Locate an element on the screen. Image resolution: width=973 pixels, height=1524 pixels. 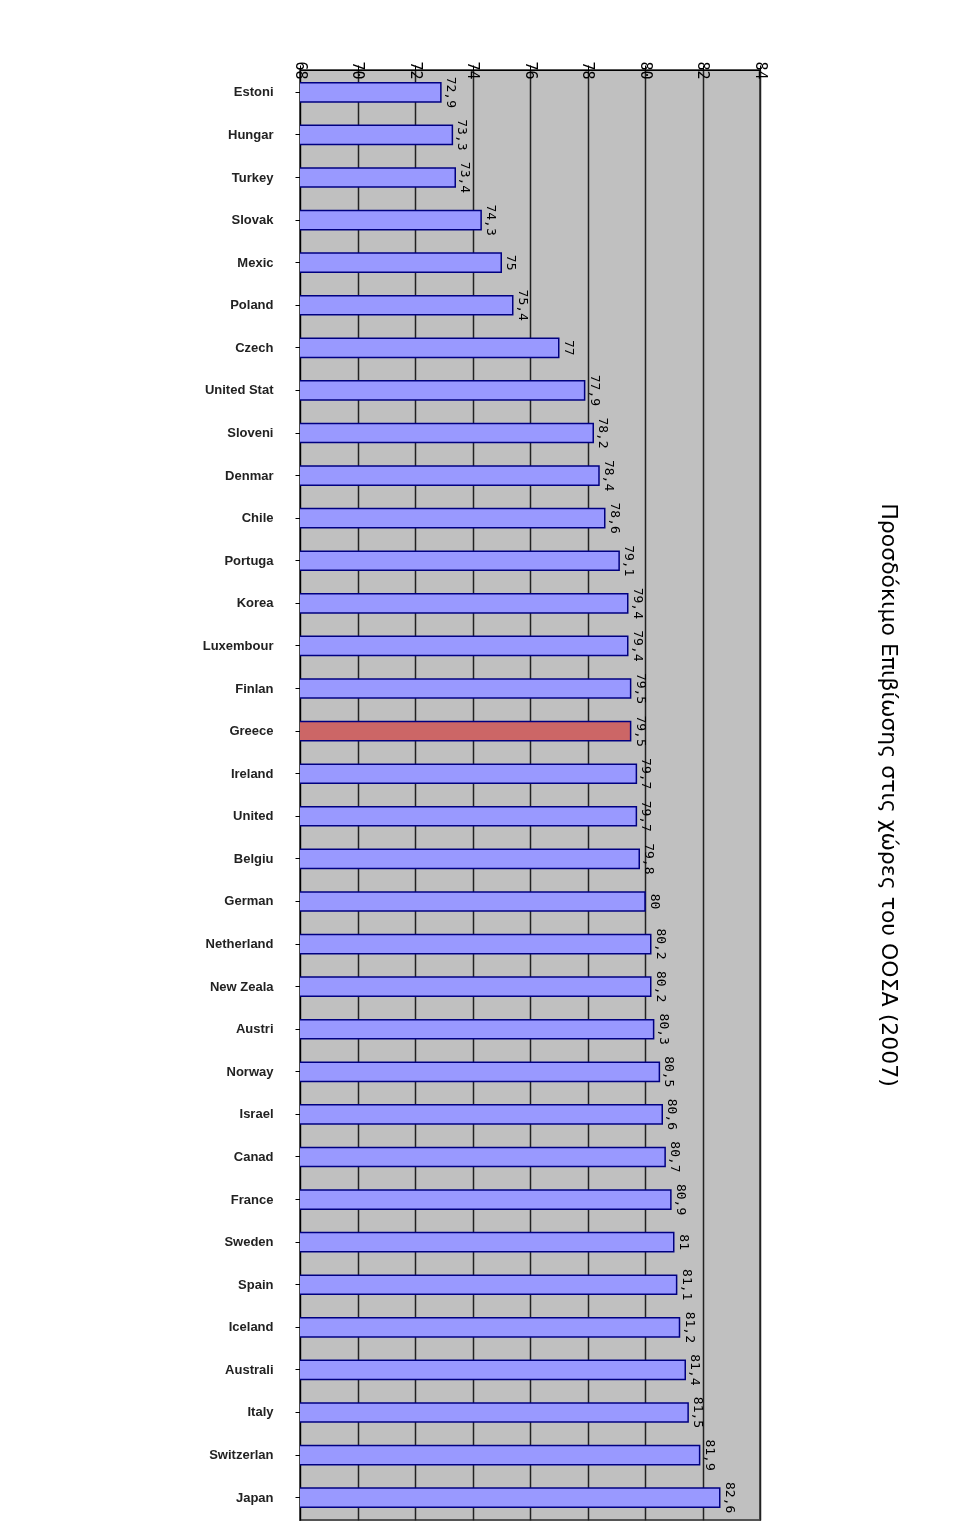
y-tick-label: United is located at coordinates (253, 816).